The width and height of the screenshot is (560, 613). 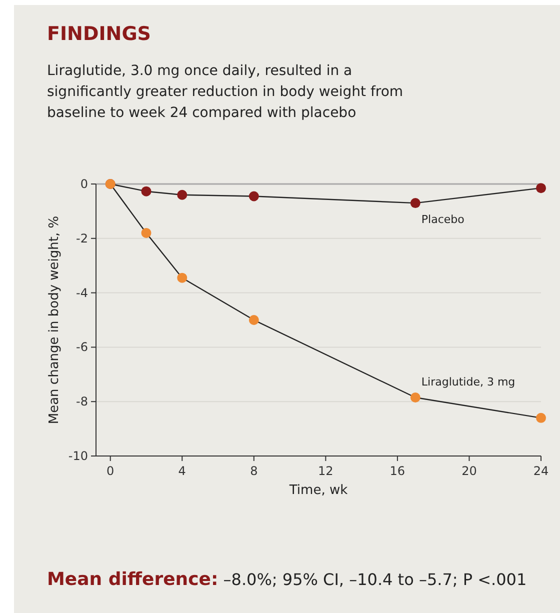 What do you see at coordinates (469, 471) in the screenshot?
I see `x-tick-label: 20` at bounding box center [469, 471].